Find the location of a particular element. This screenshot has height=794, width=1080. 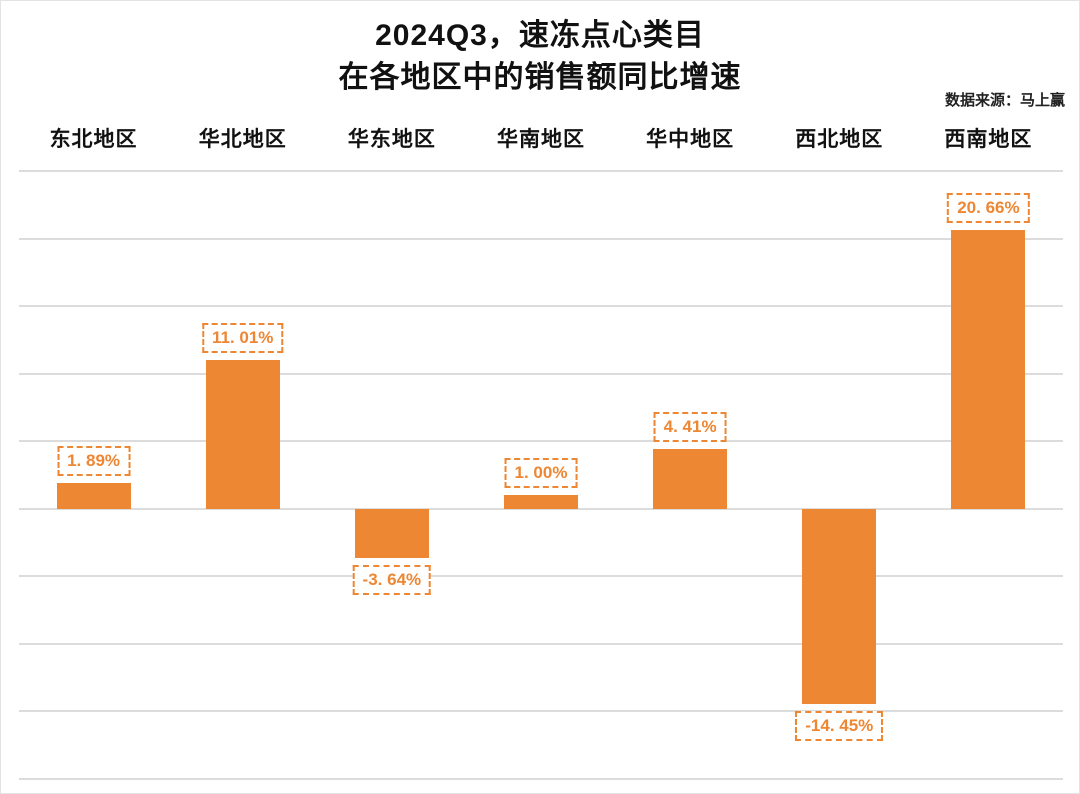

bar-column: 11. 01% is located at coordinates (242, 475).